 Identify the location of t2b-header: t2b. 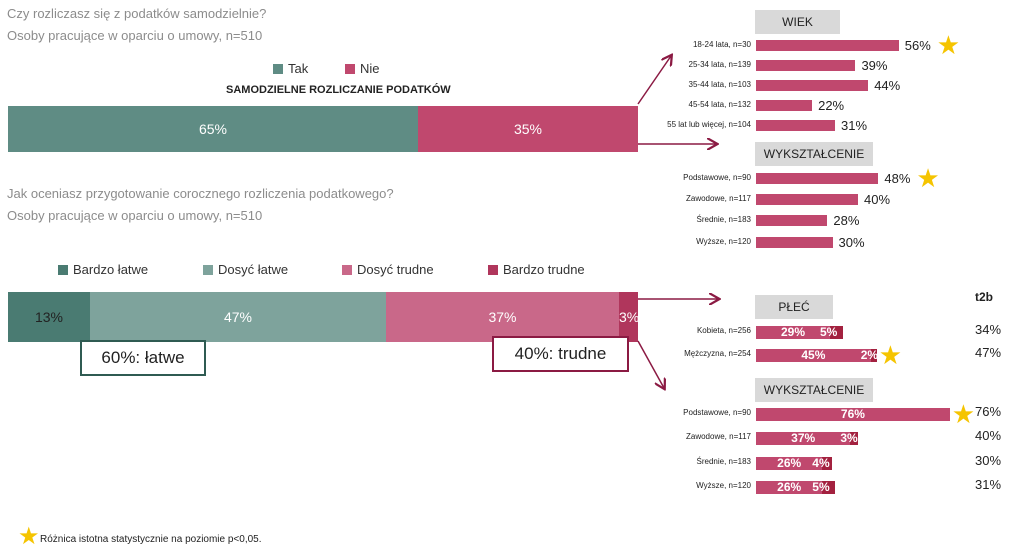
(984, 297).